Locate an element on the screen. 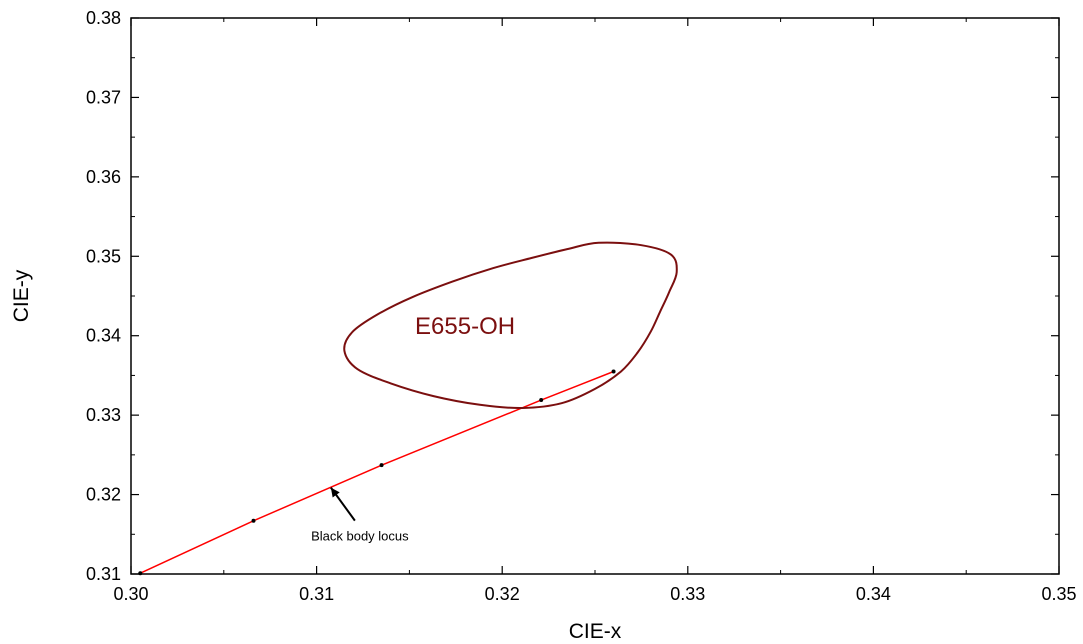 The width and height of the screenshot is (1083, 644). e655-oh-ellipse is located at coordinates (510, 325).